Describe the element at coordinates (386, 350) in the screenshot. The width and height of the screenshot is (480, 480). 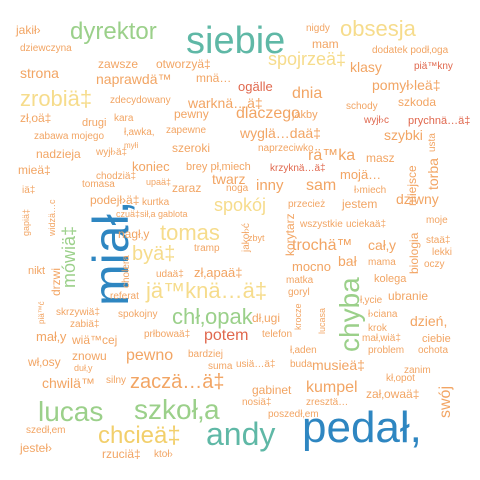
I see `cloud-word-problem: problem` at that location.